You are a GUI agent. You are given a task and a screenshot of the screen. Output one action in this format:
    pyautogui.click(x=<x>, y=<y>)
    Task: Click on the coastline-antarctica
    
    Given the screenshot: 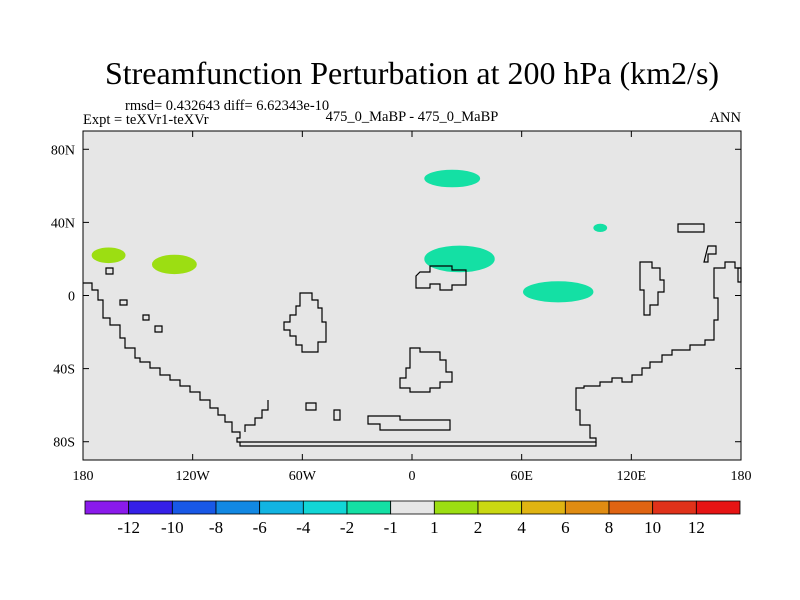 What is the action you would take?
    pyautogui.click(x=418, y=444)
    